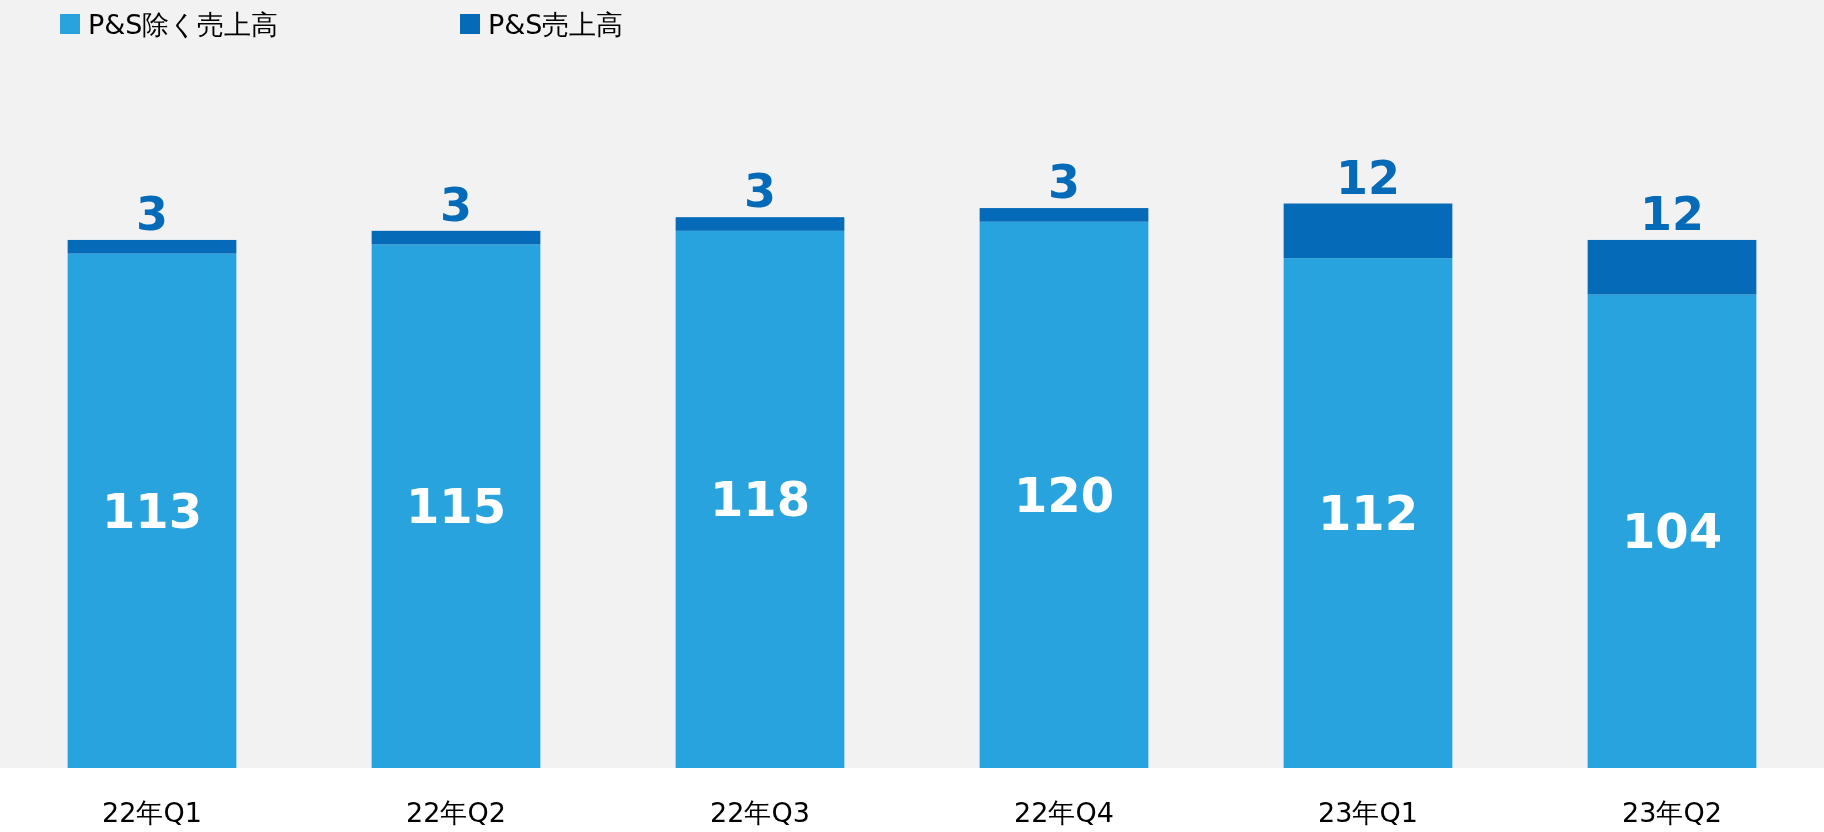 The image size is (1824, 832). What do you see at coordinates (152, 812) in the screenshot?
I see `x-tick-label: 22年Q1` at bounding box center [152, 812].